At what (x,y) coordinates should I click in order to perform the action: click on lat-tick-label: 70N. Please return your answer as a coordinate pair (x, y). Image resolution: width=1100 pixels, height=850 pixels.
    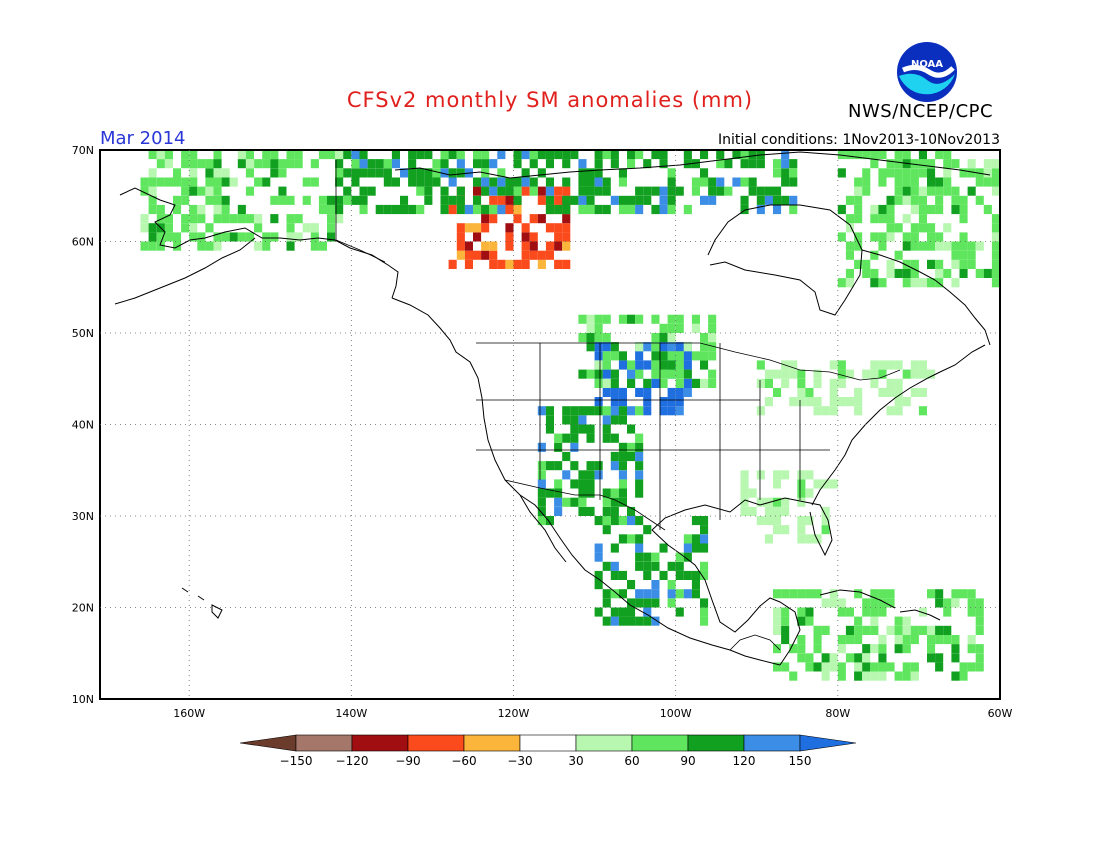
    Looking at the image, I should click on (83, 150).